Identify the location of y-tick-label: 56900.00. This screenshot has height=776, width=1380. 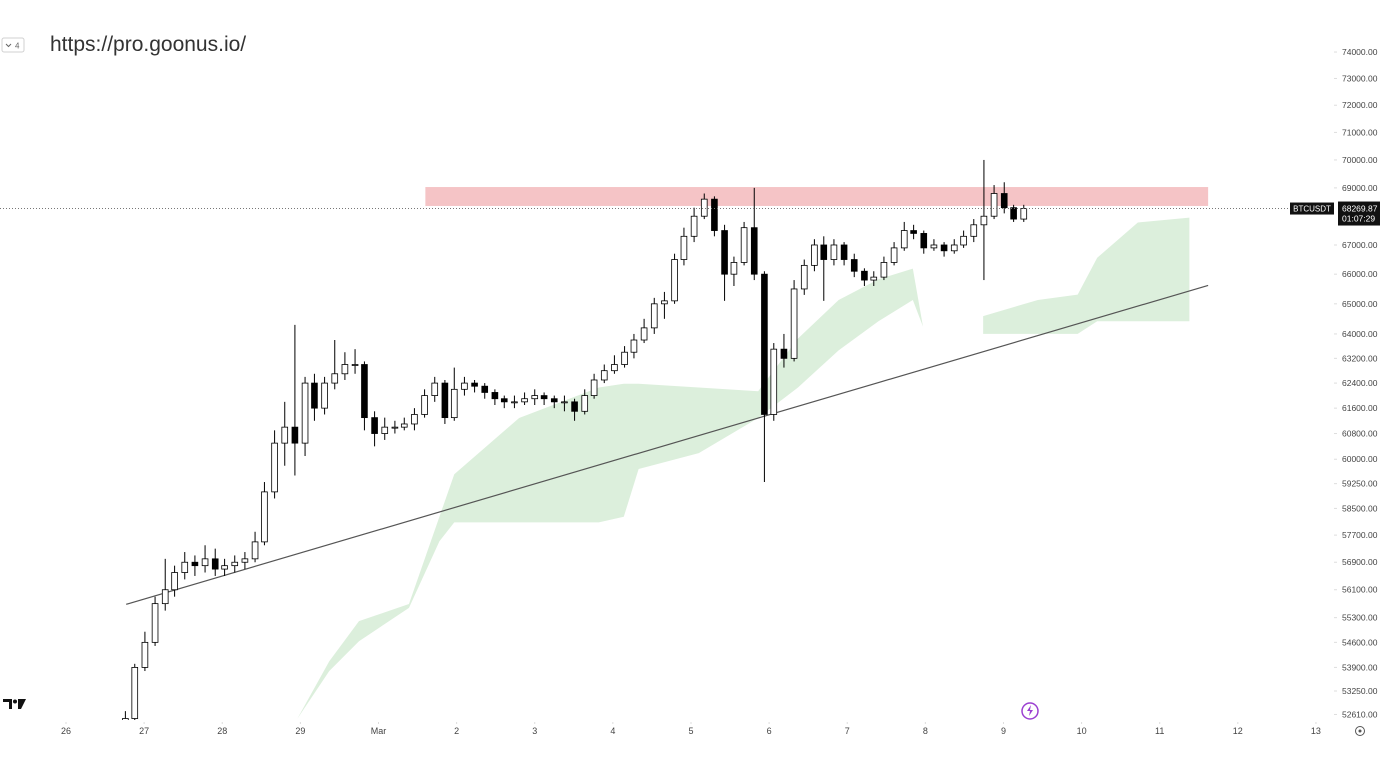
(1360, 562).